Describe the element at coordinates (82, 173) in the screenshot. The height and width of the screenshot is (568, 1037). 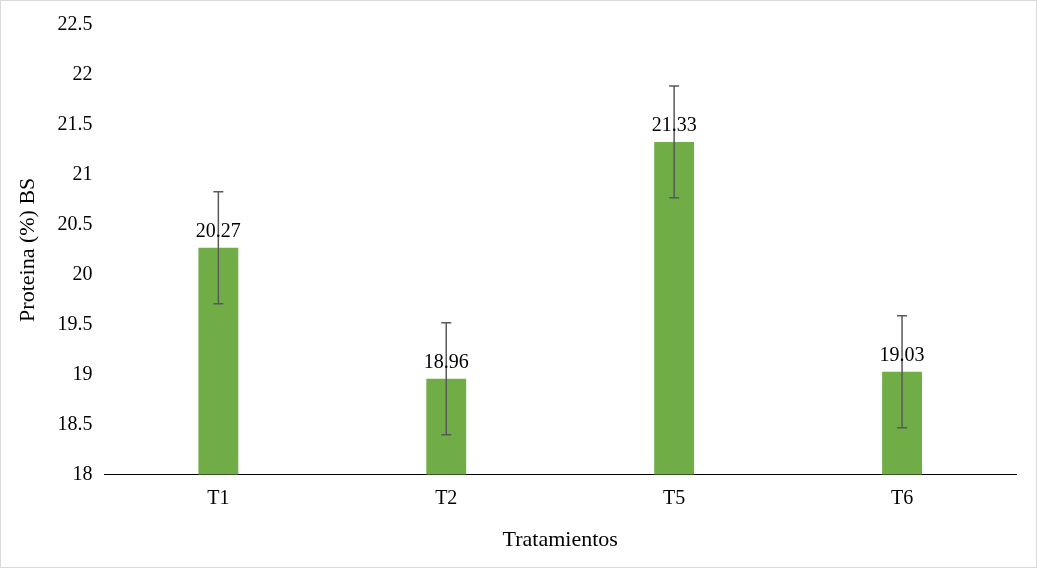
I see `y-tick-label: 21` at that location.